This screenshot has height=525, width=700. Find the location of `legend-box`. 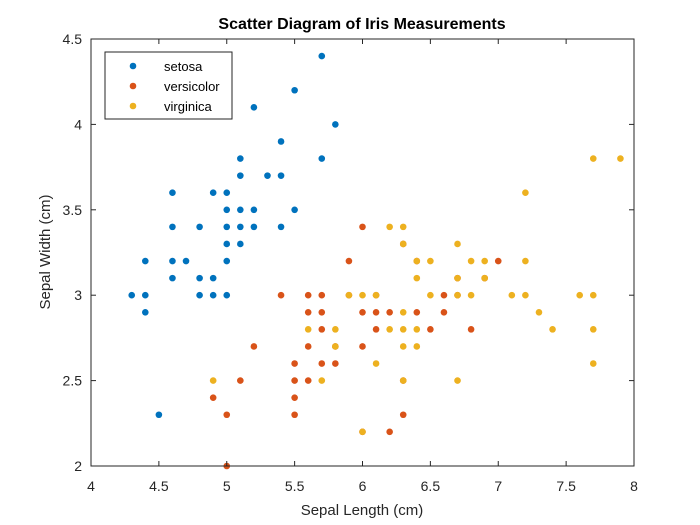

legend-box is located at coordinates (168, 85).